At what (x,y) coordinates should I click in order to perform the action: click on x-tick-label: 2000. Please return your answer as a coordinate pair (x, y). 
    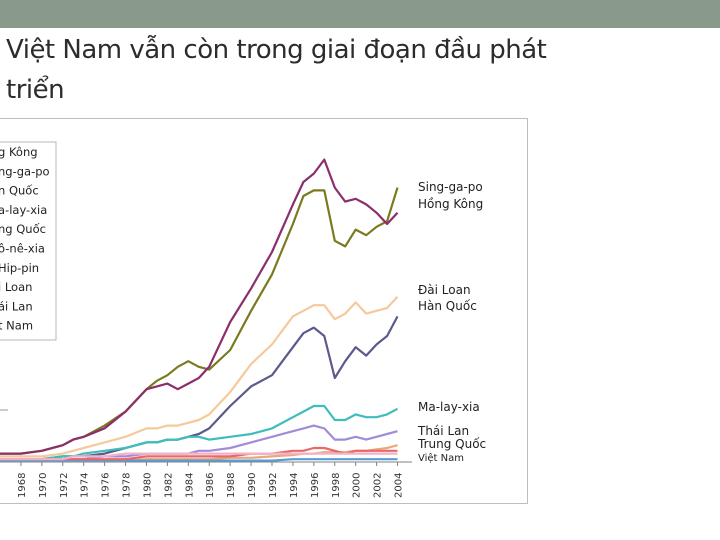
    Looking at the image, I should click on (357, 485).